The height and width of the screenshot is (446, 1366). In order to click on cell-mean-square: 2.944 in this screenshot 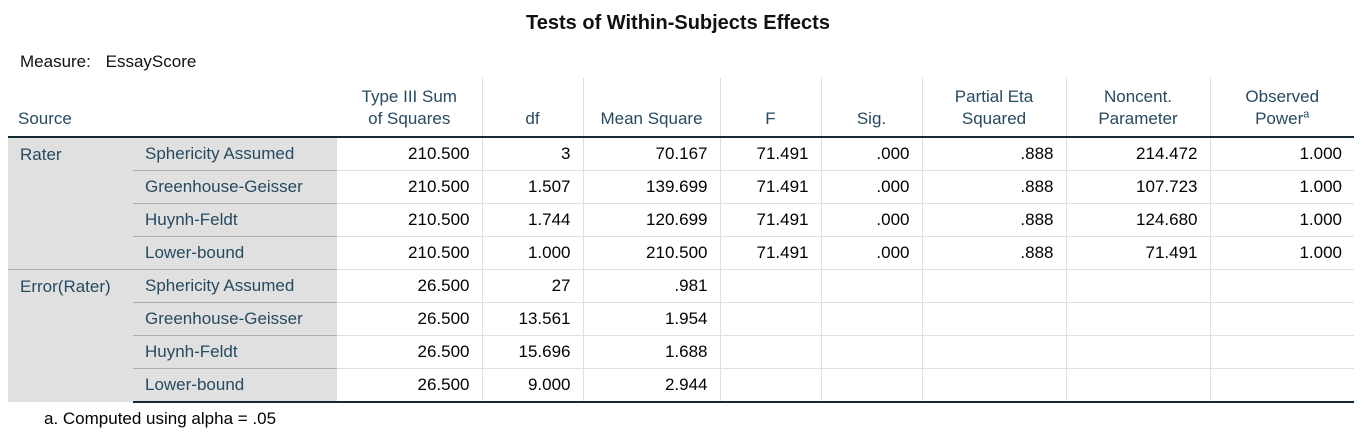, I will do `click(651, 385)`.